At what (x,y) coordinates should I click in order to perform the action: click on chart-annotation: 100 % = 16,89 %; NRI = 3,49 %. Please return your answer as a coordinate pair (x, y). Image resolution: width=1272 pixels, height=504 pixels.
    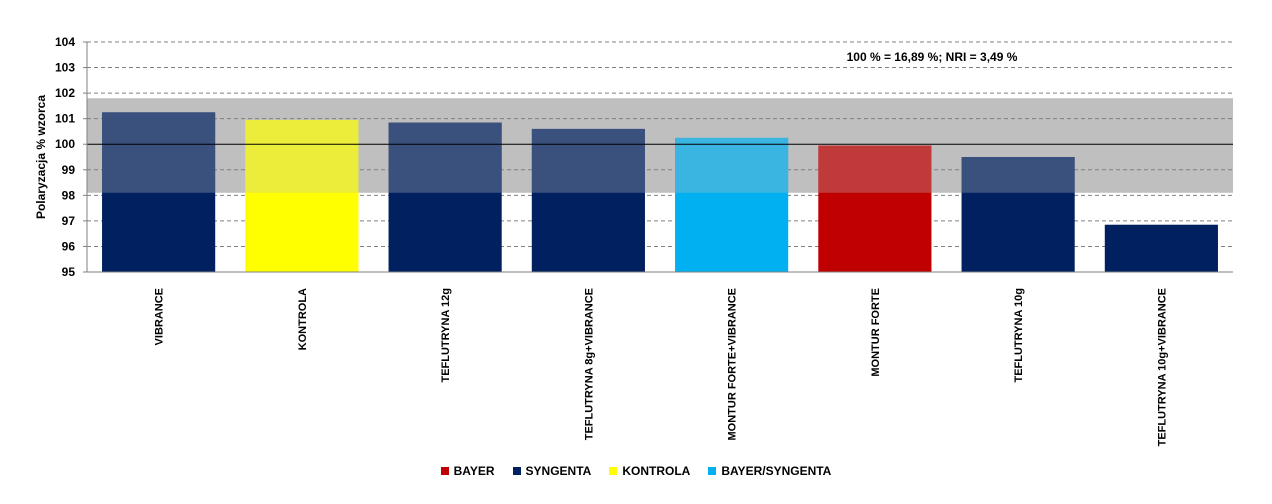
    Looking at the image, I should click on (932, 57).